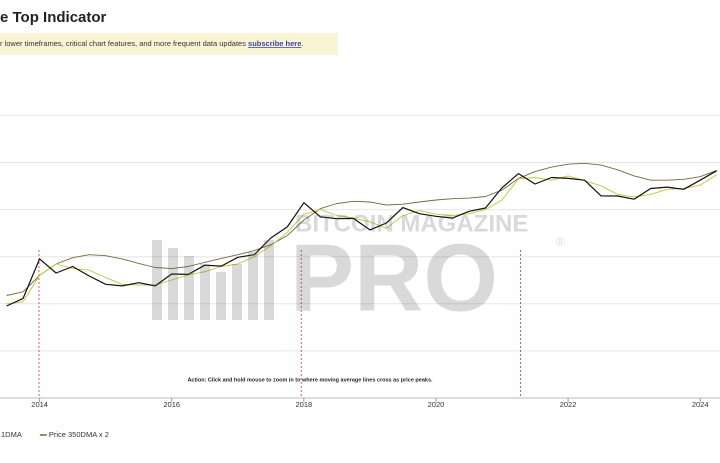 The width and height of the screenshot is (720, 463). I want to click on x-tick-label: 2016, so click(171, 404).